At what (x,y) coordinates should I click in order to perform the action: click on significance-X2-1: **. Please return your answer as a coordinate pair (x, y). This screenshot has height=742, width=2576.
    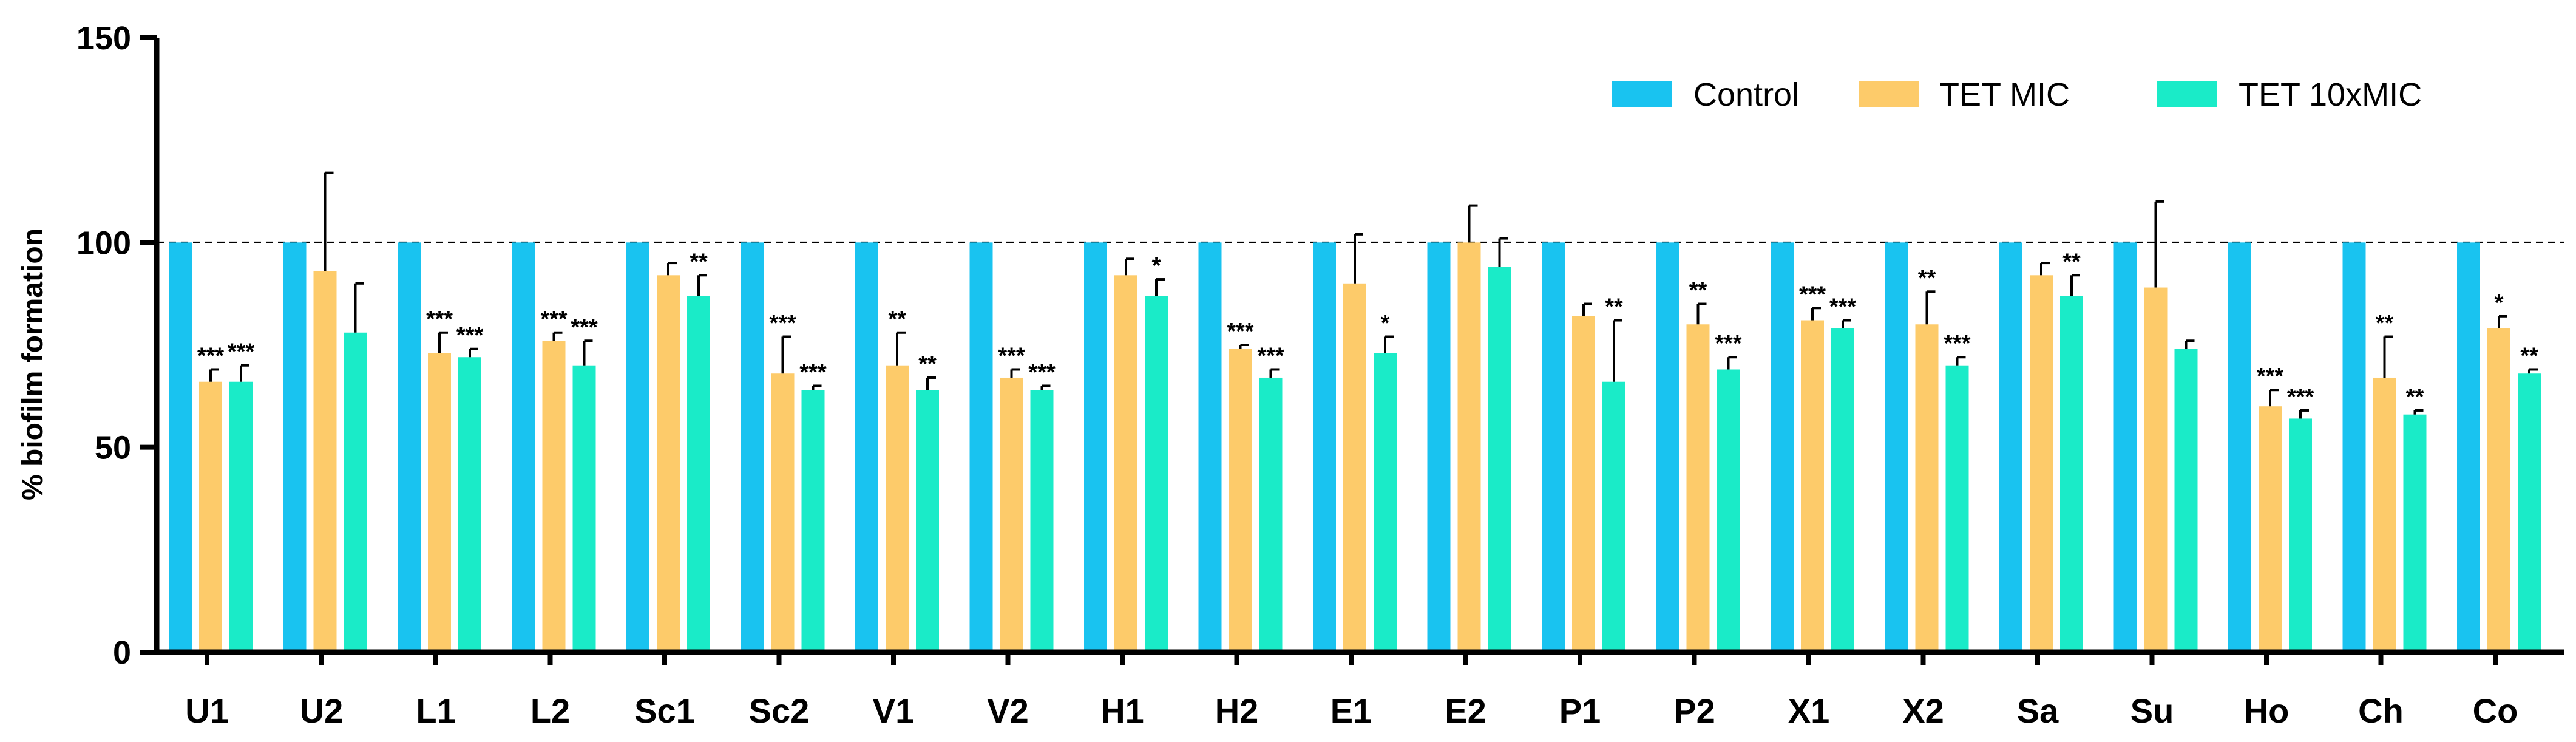
    Looking at the image, I should click on (1927, 278).